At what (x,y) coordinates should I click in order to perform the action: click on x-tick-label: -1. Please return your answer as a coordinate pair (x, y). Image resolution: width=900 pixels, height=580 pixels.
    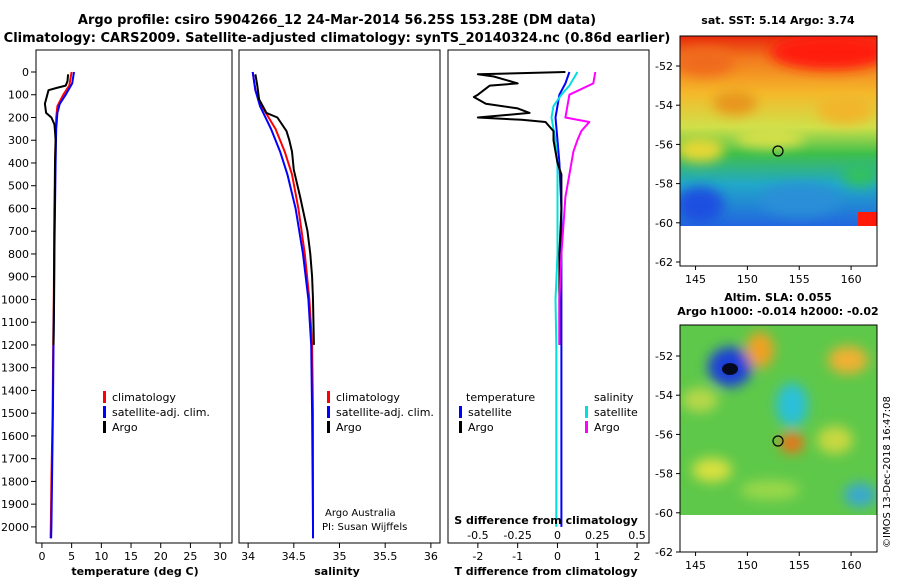
    Looking at the image, I should click on (517, 556).